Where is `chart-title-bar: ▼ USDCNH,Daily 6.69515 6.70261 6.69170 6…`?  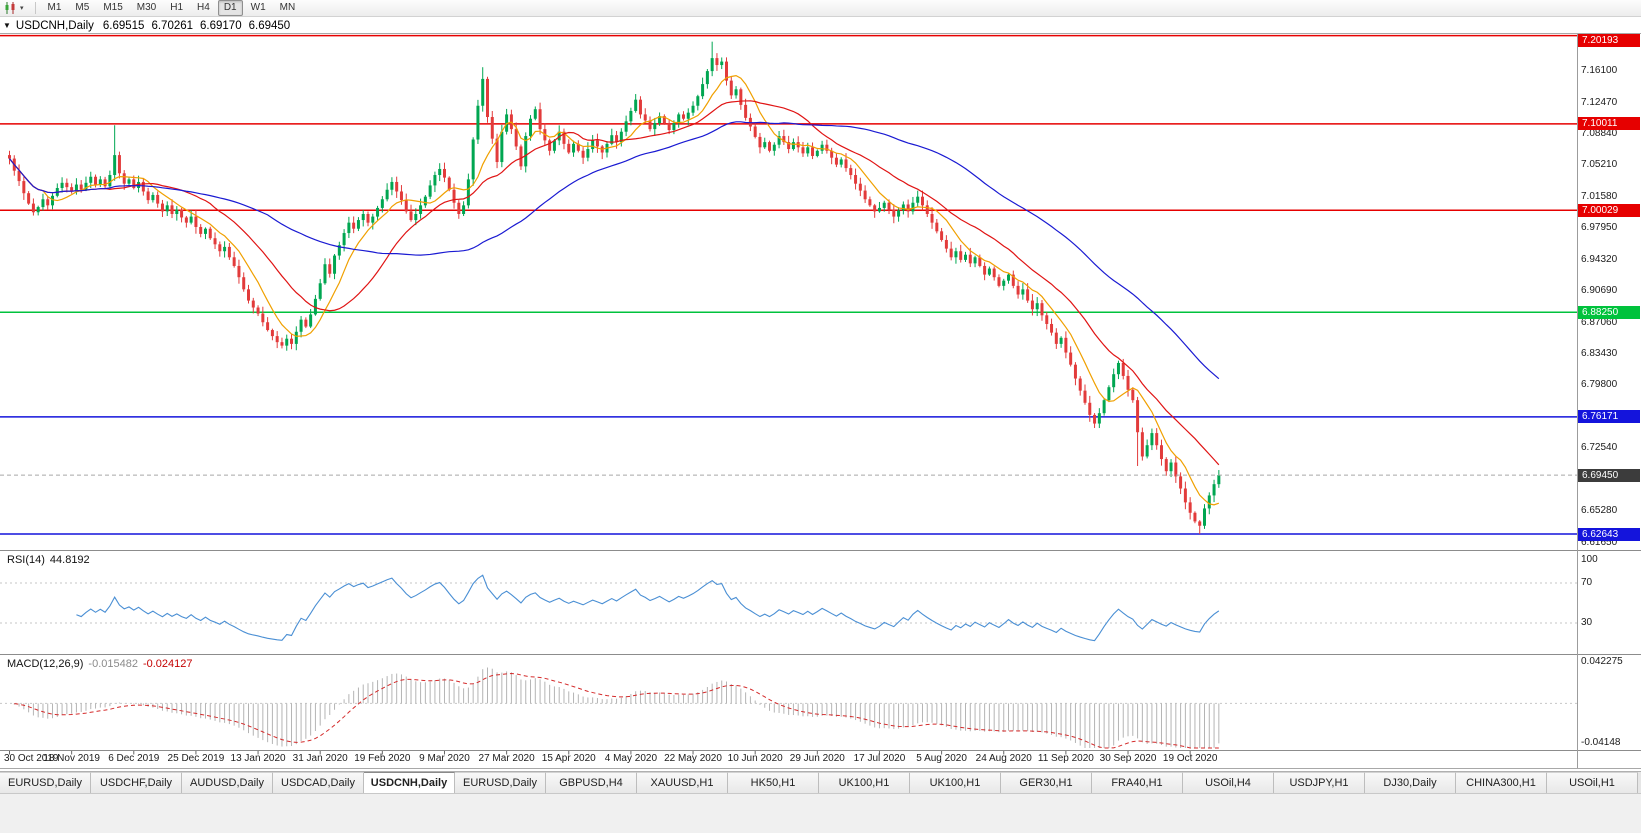
chart-title-bar: ▼ USDCNH,Daily 6.69515 6.70261 6.69170 6… is located at coordinates (820, 25).